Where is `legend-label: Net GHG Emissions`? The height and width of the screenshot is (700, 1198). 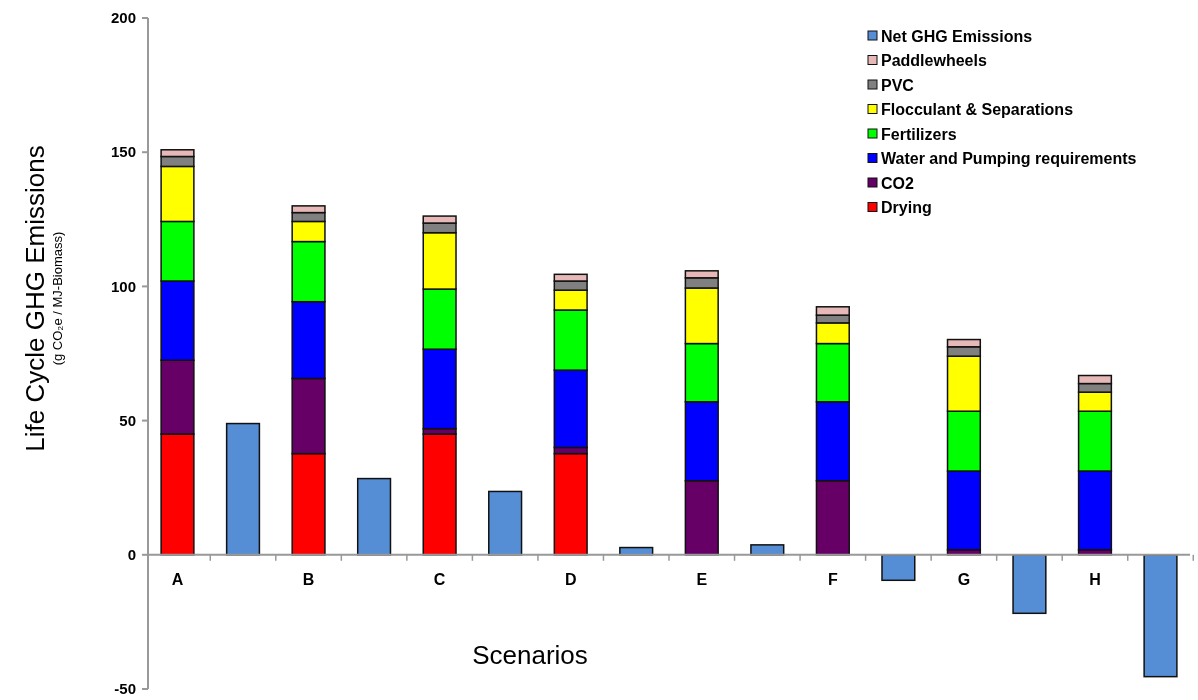
legend-label: Net GHG Emissions is located at coordinates (957, 36).